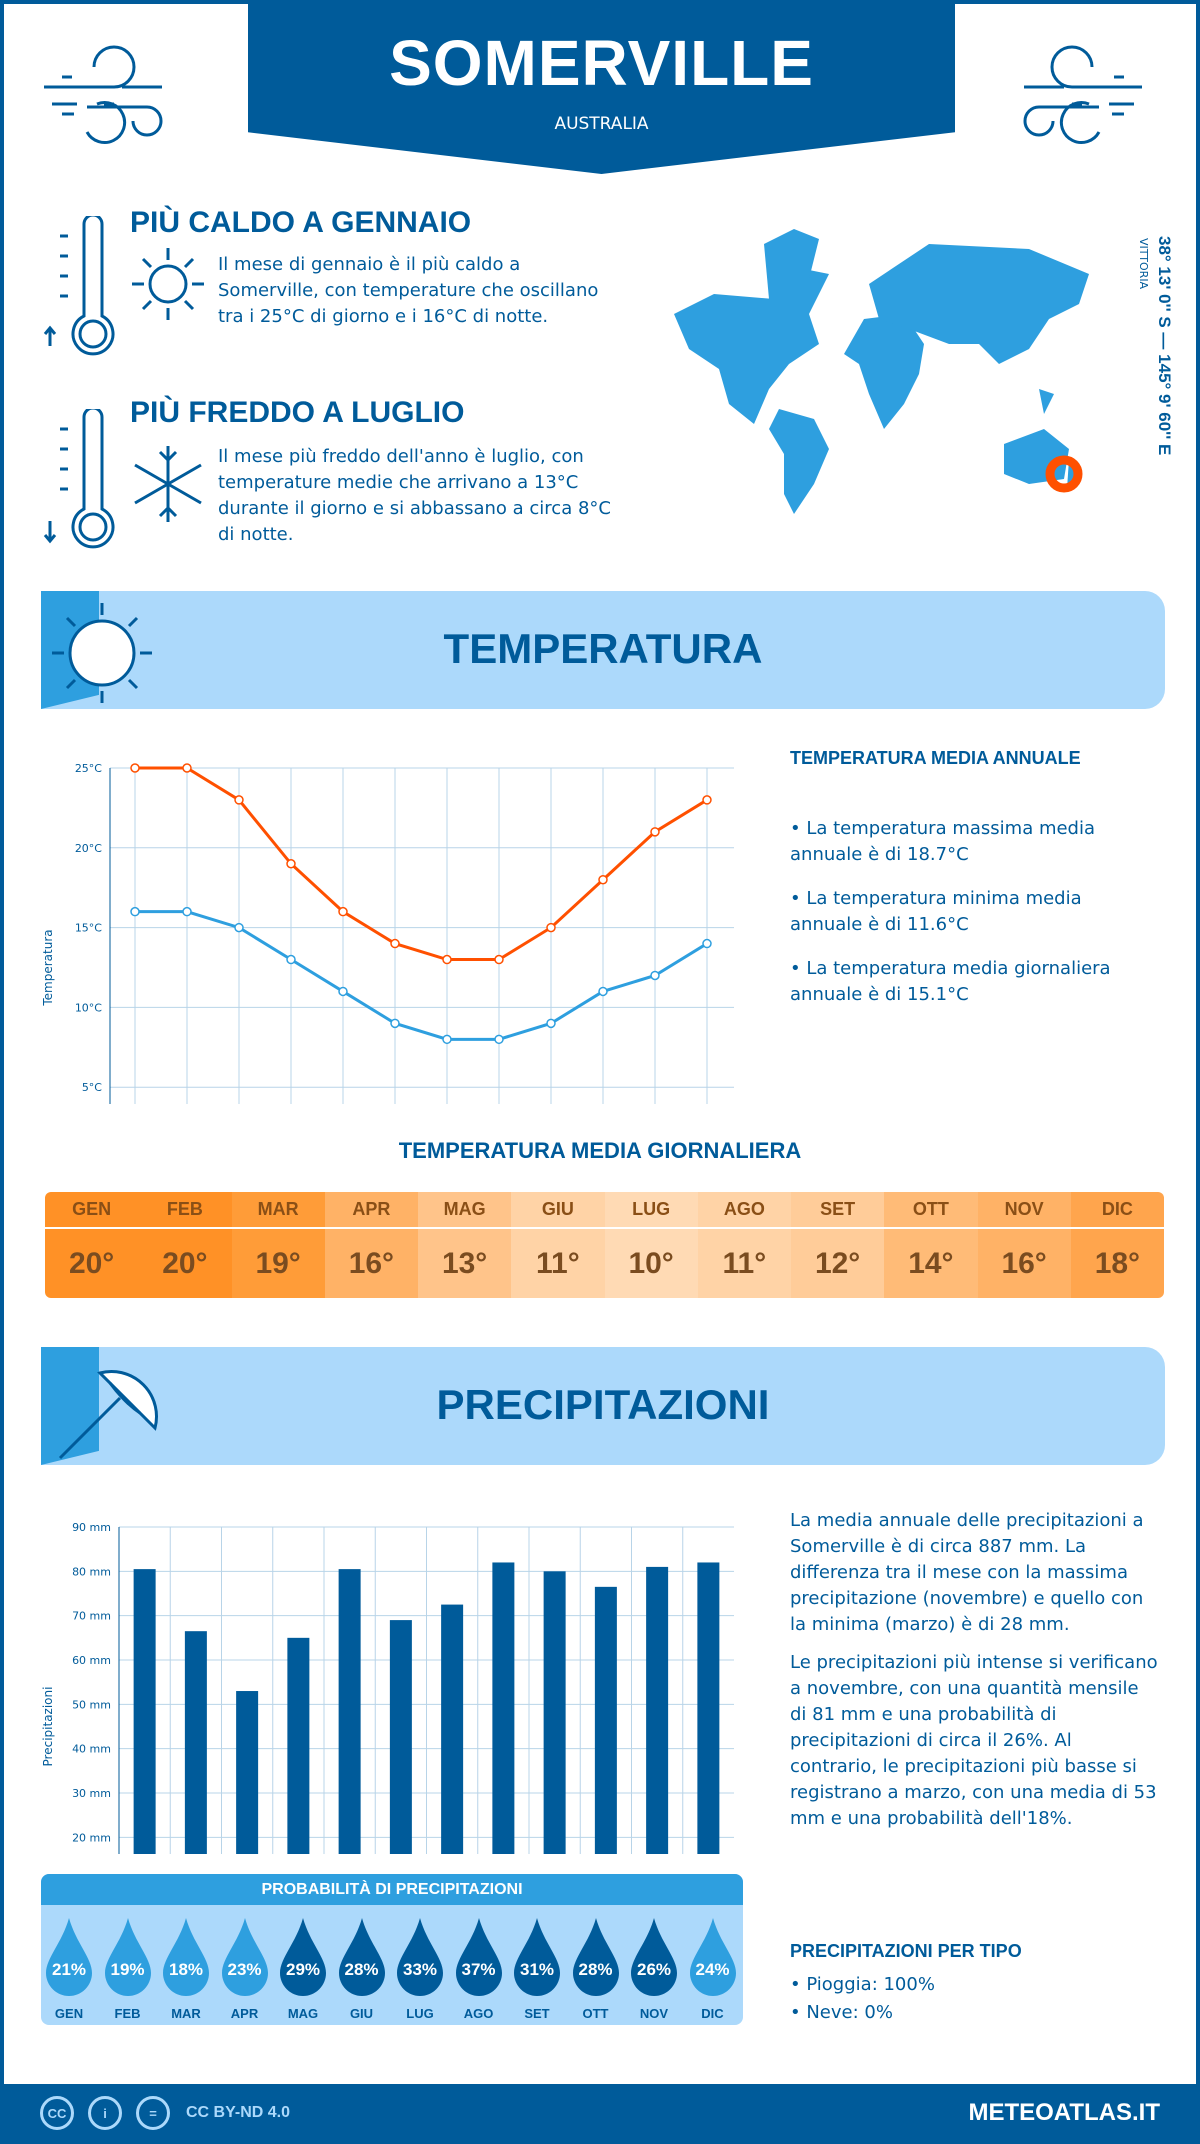 The height and width of the screenshot is (2144, 1200). What do you see at coordinates (931, 1263) in the screenshot?
I see `temp-value: 14°` at bounding box center [931, 1263].